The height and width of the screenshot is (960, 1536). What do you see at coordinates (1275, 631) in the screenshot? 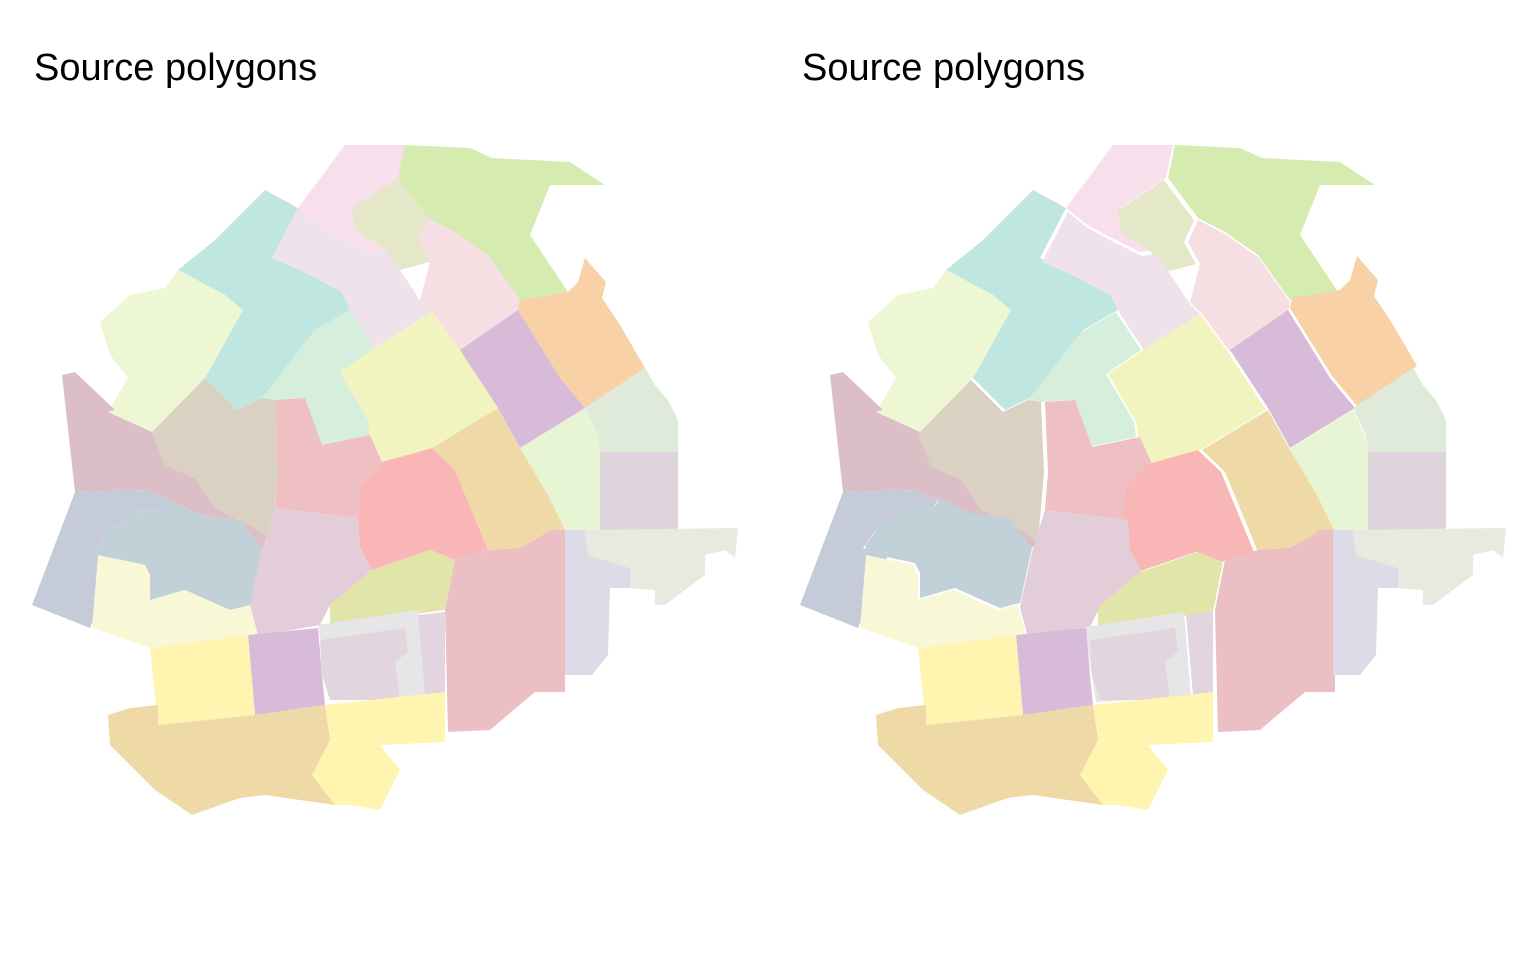
I see `right-polygon-pink-large` at bounding box center [1275, 631].